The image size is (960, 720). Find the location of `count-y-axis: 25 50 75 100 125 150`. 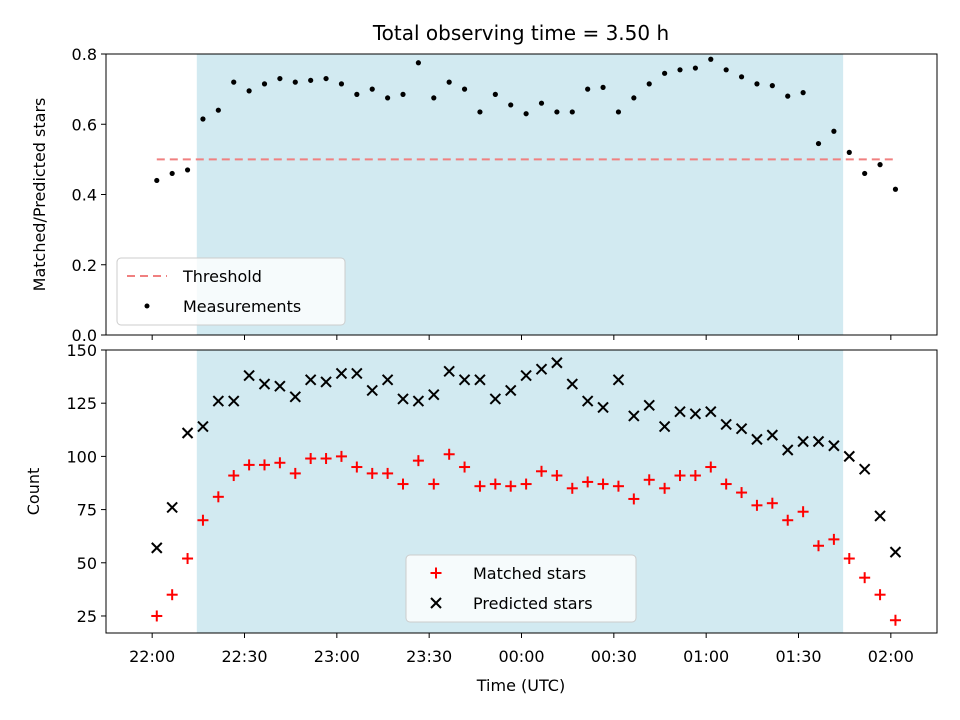

count-y-axis: 25 50 75 100 125 150 is located at coordinates (86, 483).